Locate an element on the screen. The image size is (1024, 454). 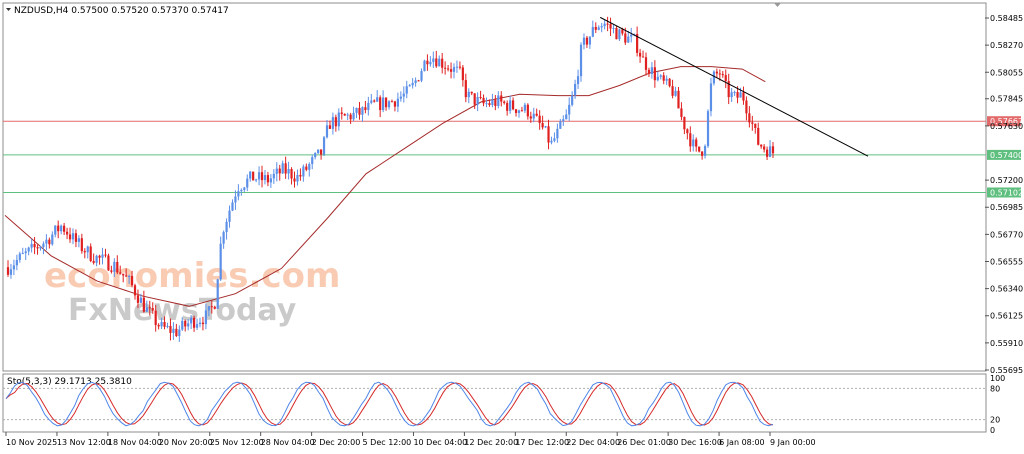
stochastic-tick-label: 100 is located at coordinates (997, 378).